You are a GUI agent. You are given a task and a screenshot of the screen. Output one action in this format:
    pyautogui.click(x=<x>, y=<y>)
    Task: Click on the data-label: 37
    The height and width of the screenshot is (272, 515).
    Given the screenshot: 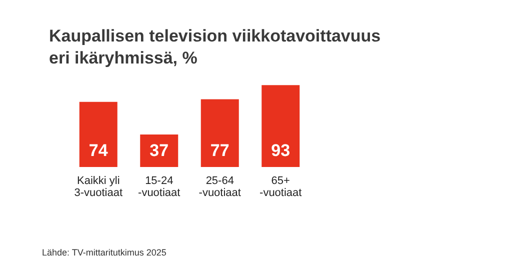 What is the action you would take?
    pyautogui.click(x=159, y=150)
    